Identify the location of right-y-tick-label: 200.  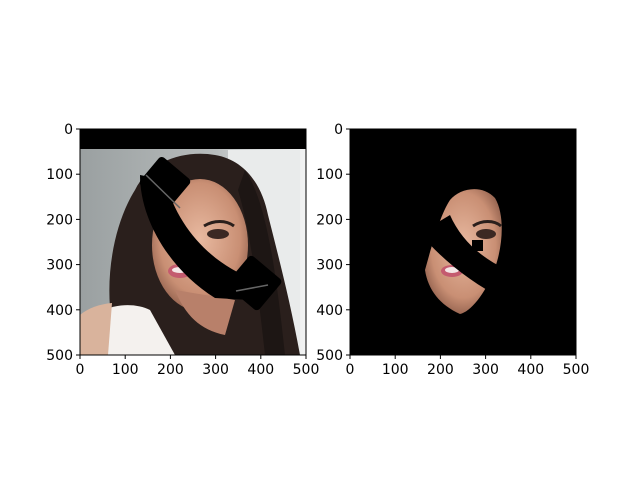
(329, 220).